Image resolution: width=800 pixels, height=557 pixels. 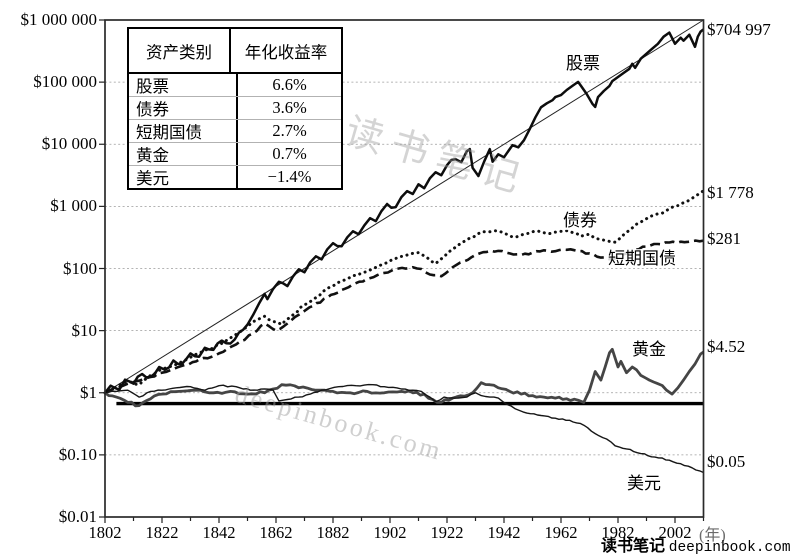 I want to click on table-cell: 短期国债, so click(x=183, y=131).